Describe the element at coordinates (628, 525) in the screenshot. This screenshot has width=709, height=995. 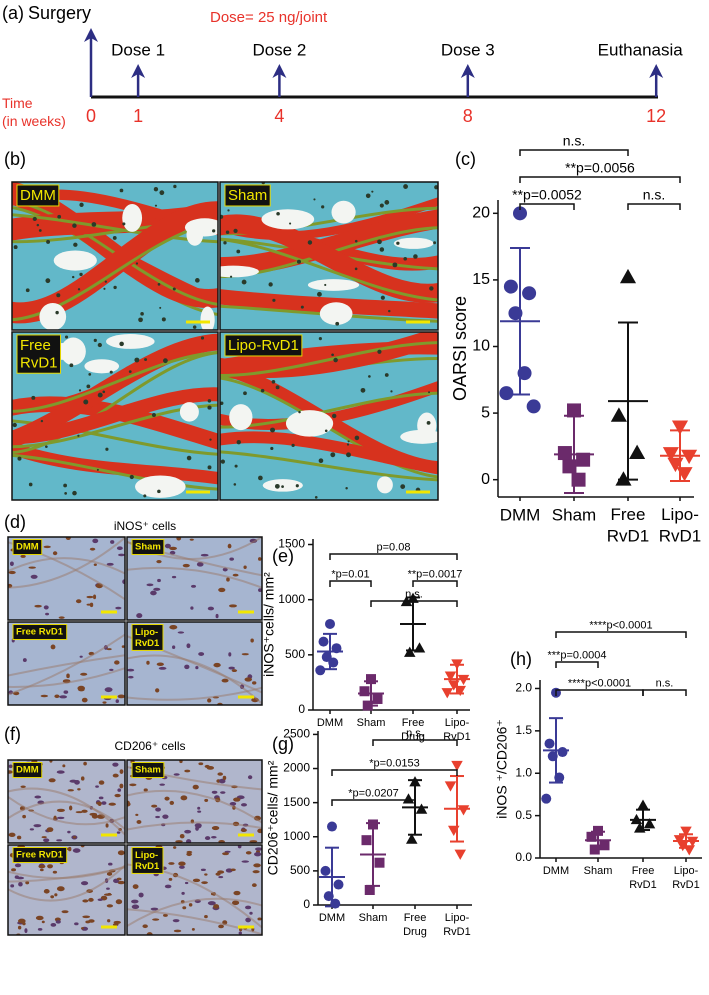
I see `x-tick-label: Free RvD1` at that location.